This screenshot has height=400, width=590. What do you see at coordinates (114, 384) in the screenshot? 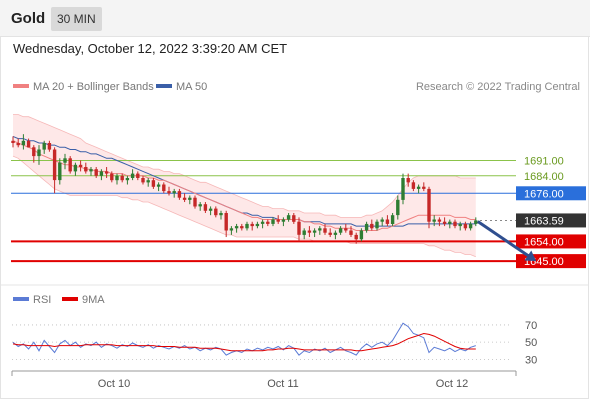
I see `x-tick-label: Oct 10` at bounding box center [114, 384].